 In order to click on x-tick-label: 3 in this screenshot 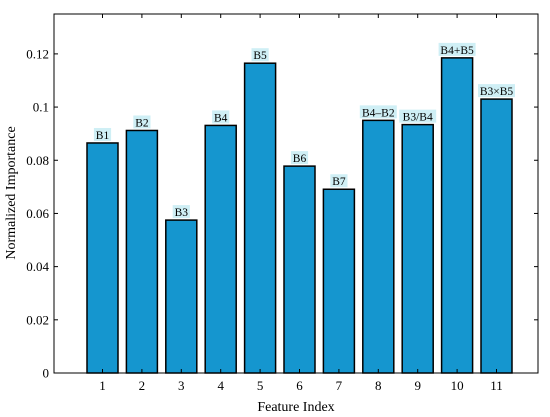, I will do `click(181, 385)`.